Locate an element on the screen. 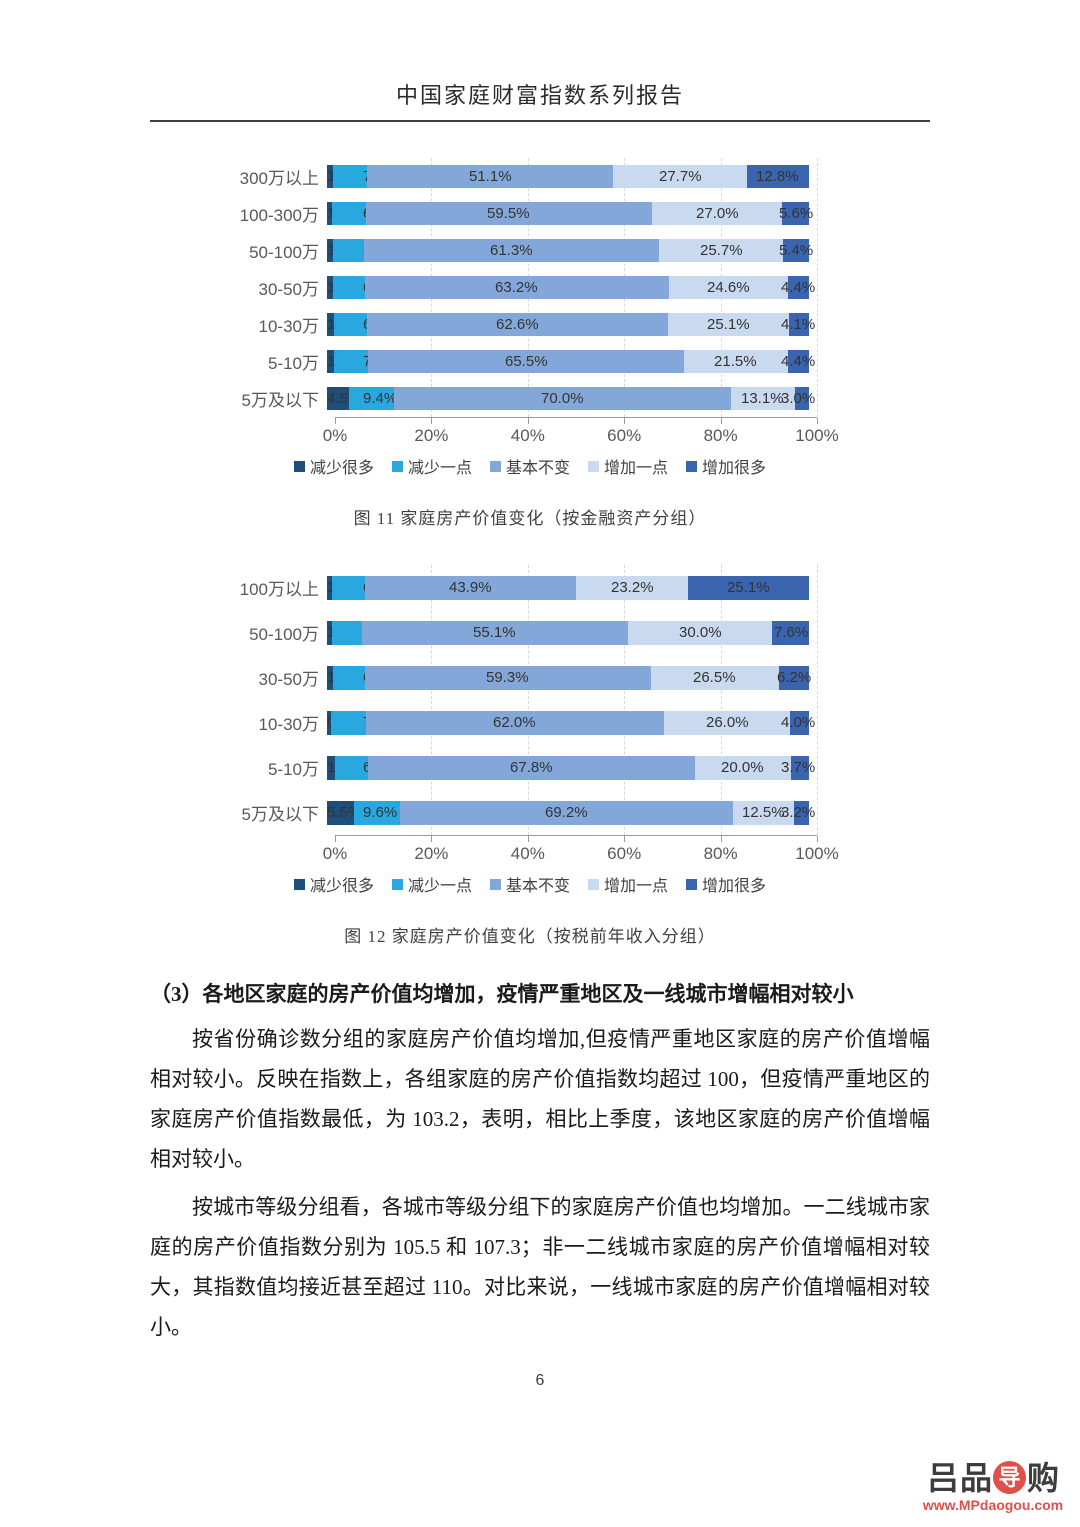 The width and height of the screenshot is (1080, 1527). x-axis-line is located at coordinates (576, 838).